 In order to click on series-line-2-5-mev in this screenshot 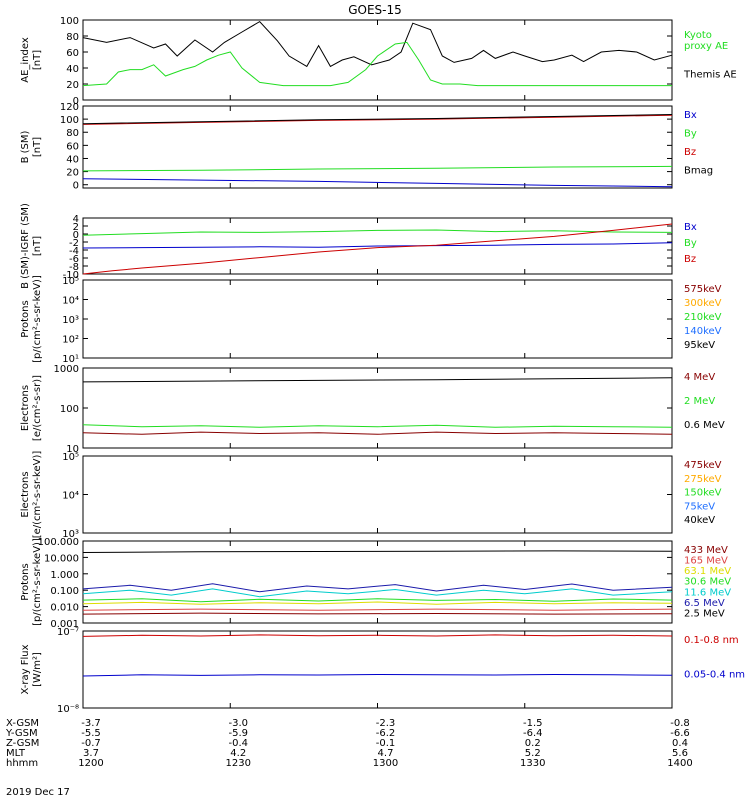, I will do `click(377, 551)`.